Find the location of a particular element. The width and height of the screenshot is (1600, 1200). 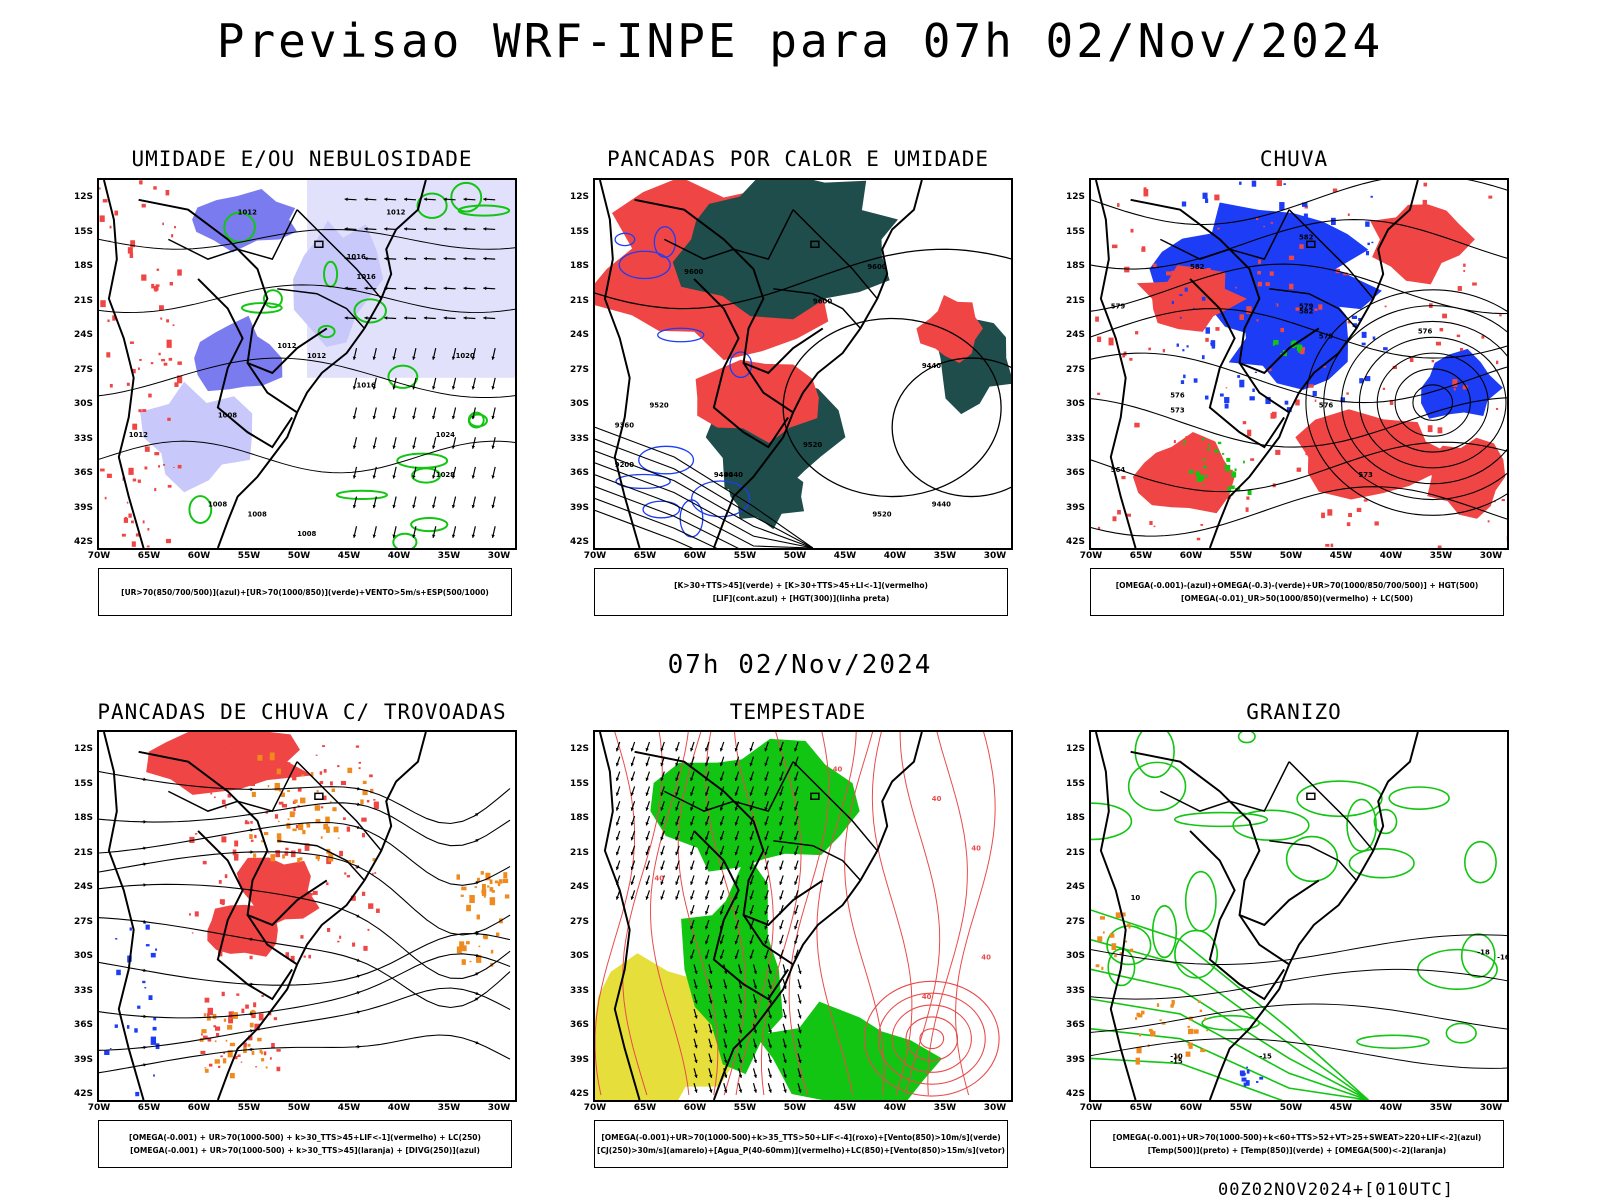

geopotential-value-label: 9440 is located at coordinates (723, 475).